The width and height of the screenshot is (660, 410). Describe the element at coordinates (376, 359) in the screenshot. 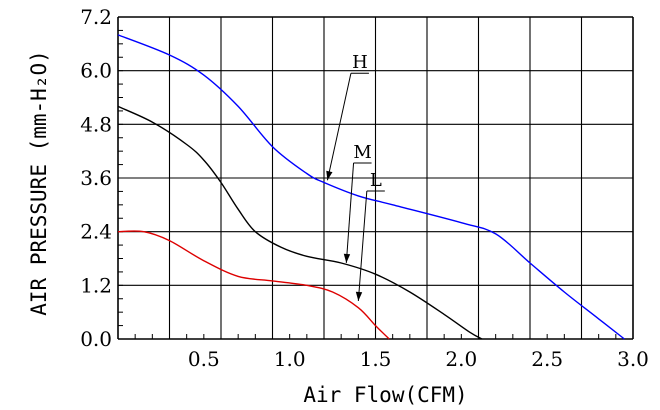

I see `x-tick-label: 1.5` at that location.